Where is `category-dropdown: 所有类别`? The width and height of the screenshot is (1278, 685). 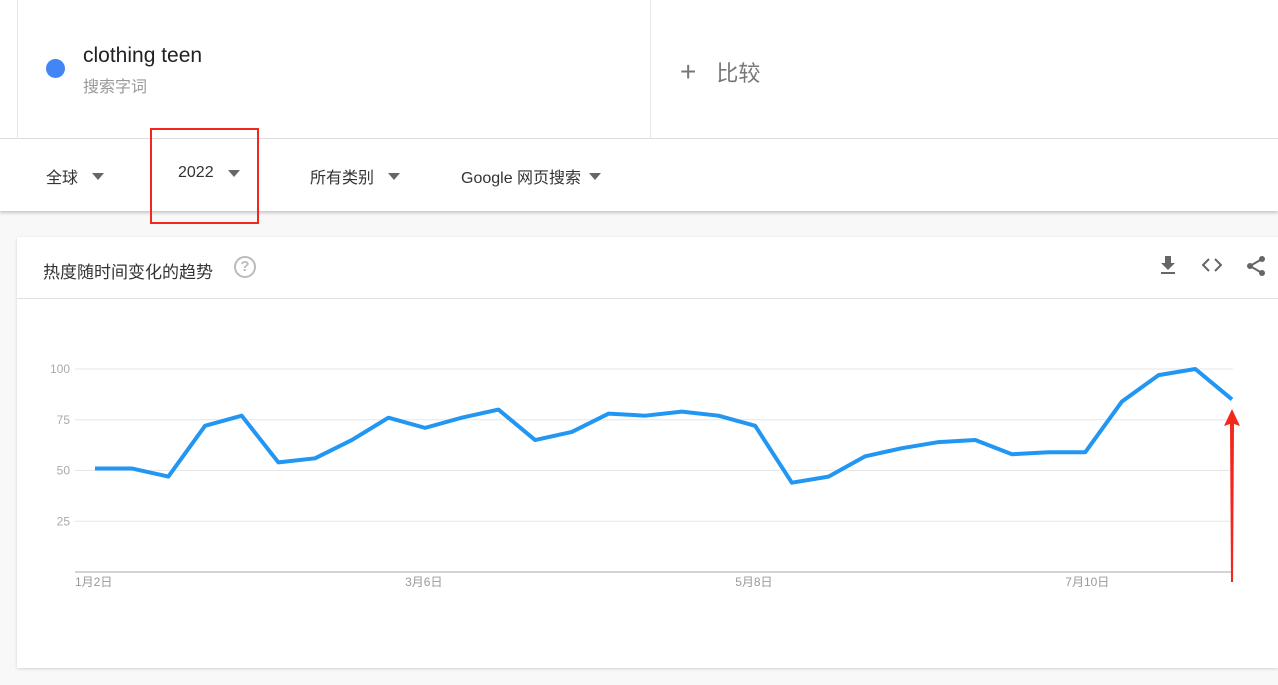 category-dropdown: 所有类别 is located at coordinates (355, 176).